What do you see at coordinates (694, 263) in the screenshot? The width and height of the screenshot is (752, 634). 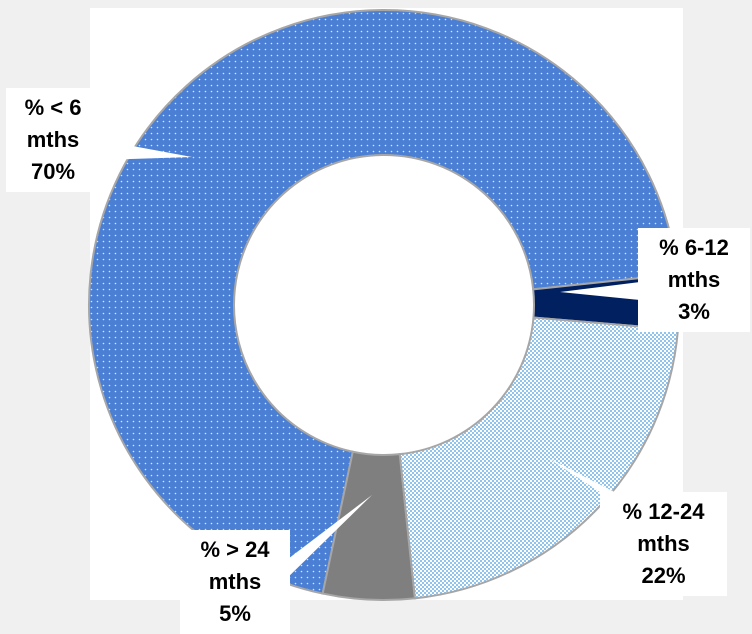 I see `label-category: % 6-12 mths` at bounding box center [694, 263].